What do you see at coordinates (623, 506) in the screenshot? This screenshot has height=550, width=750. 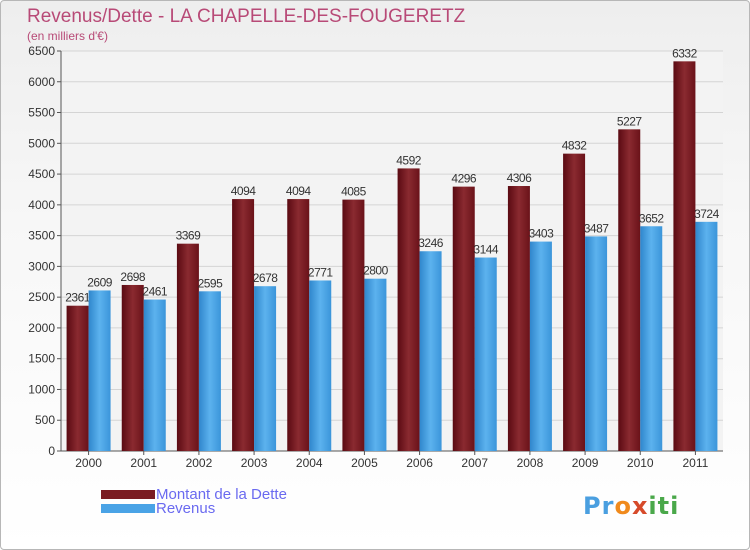 I see `logo-letter: o` at bounding box center [623, 506].